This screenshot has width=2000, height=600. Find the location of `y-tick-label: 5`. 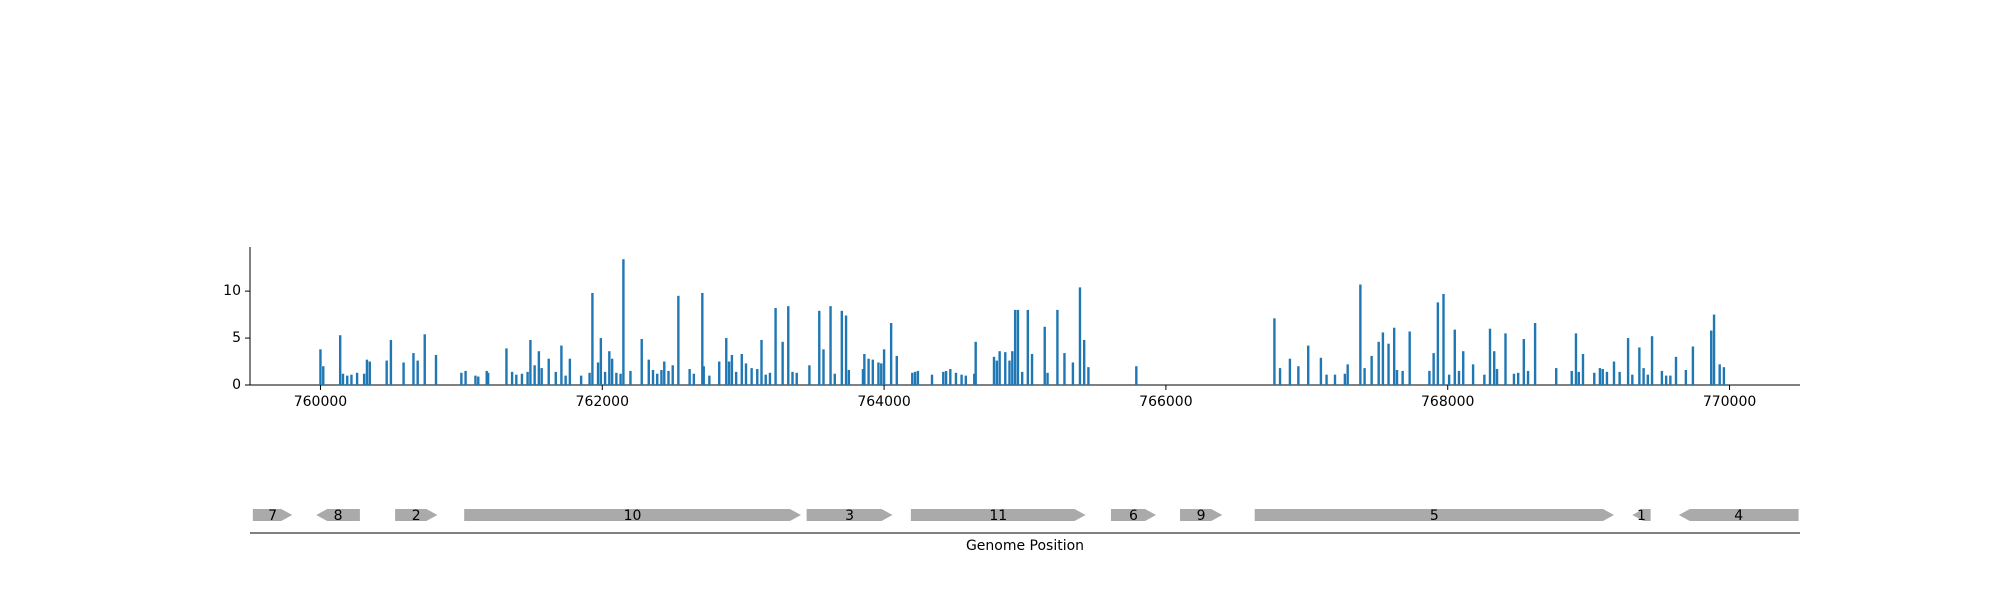

y-tick-label: 5 is located at coordinates (236, 338).